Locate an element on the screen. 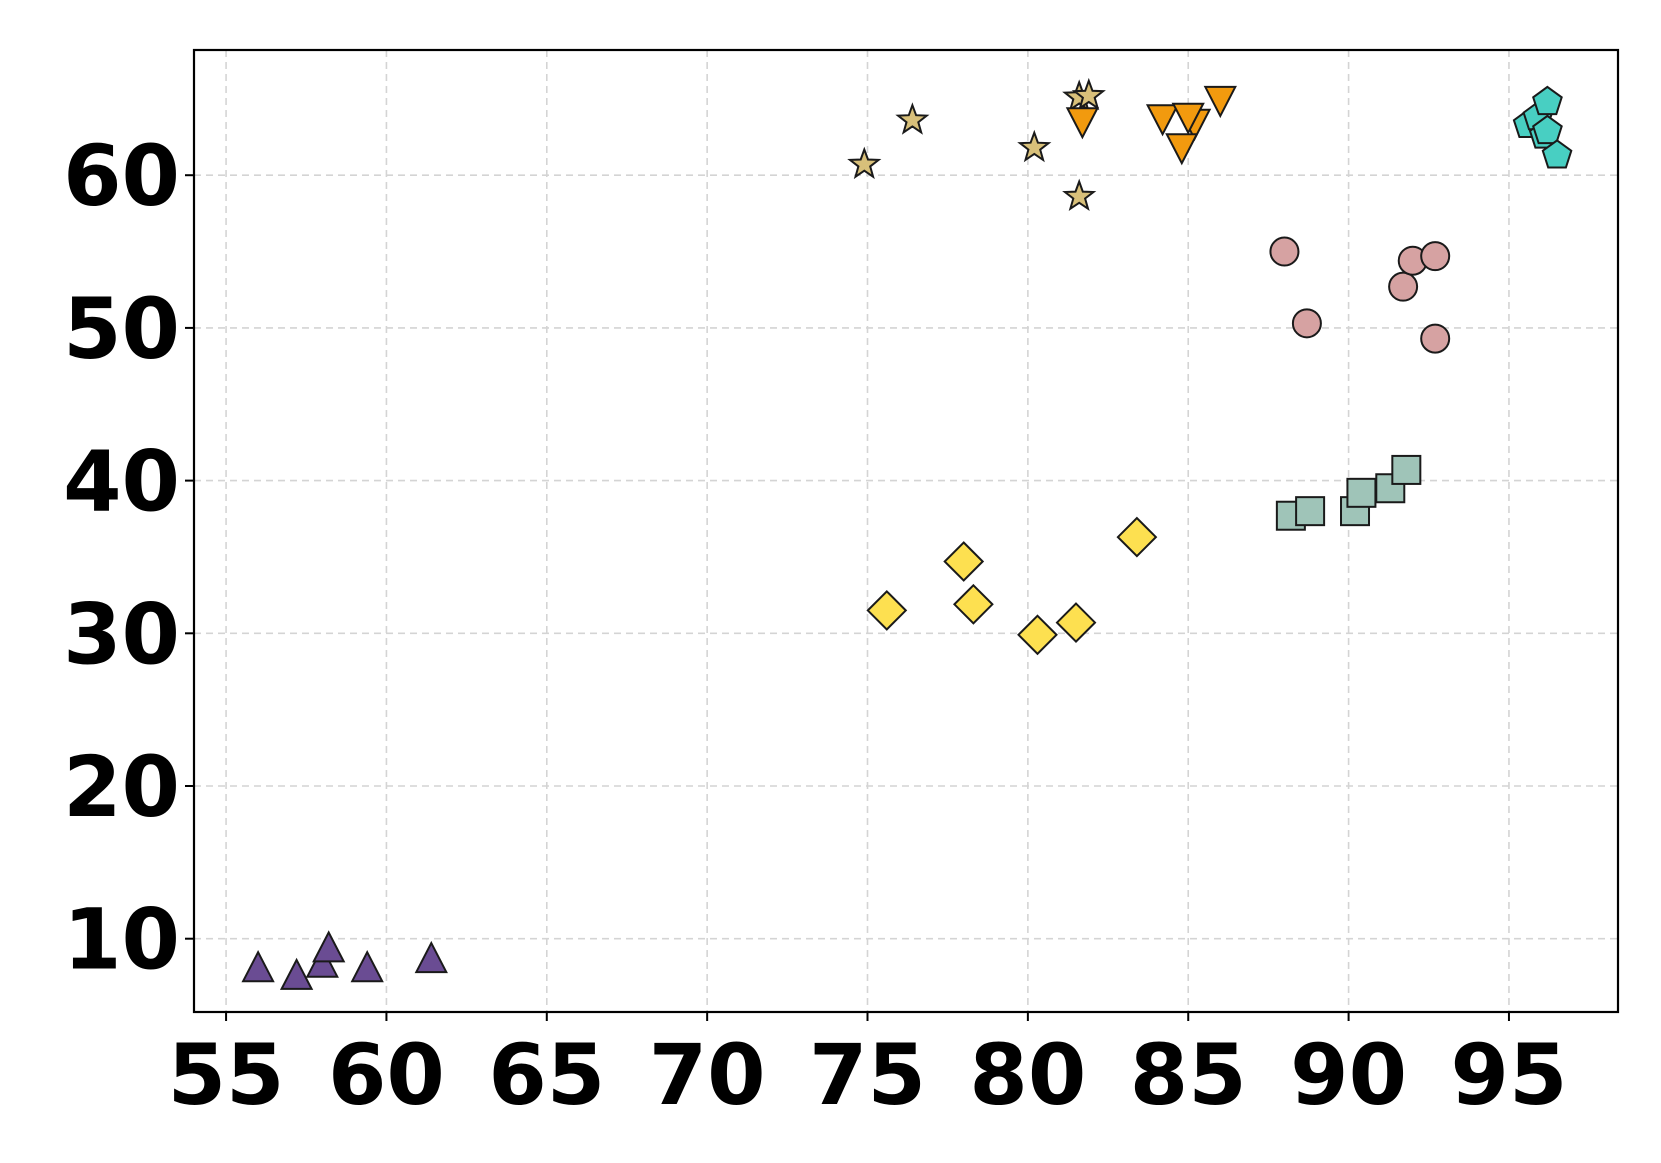  x-tick-label: 55 is located at coordinates (226, 1075).